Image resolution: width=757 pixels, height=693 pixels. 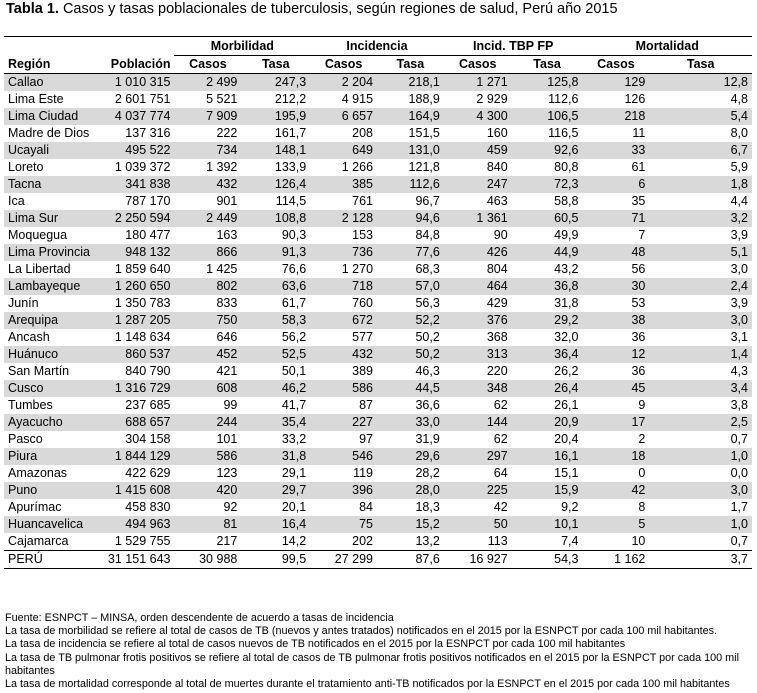 I want to click on cell-incidencia-tasa: 44,5, so click(x=410, y=388).